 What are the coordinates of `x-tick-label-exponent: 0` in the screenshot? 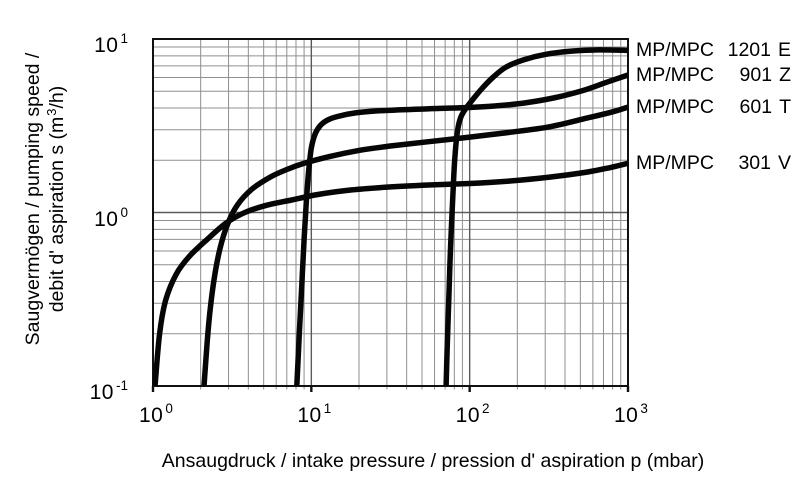 It's located at (169, 408).